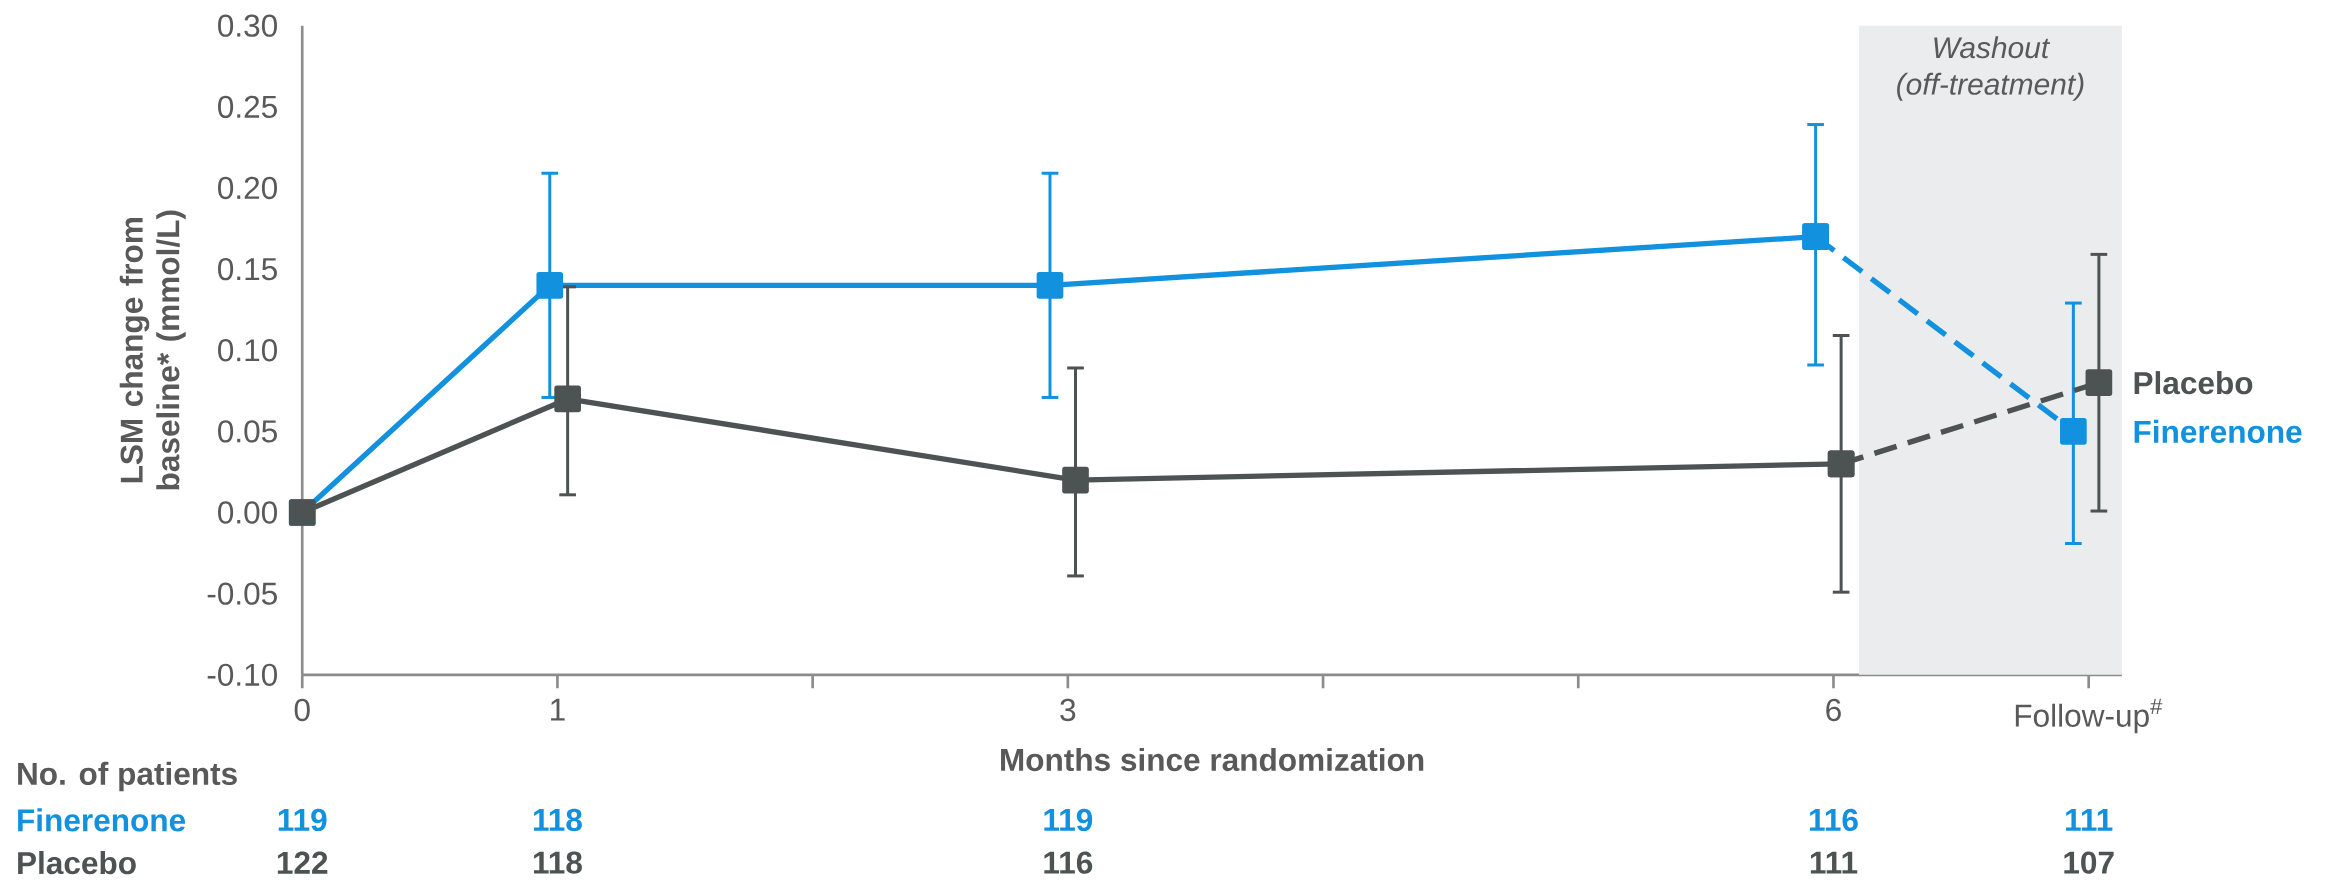 The width and height of the screenshot is (2335, 885). I want to click on text: 122, so click(302, 862).